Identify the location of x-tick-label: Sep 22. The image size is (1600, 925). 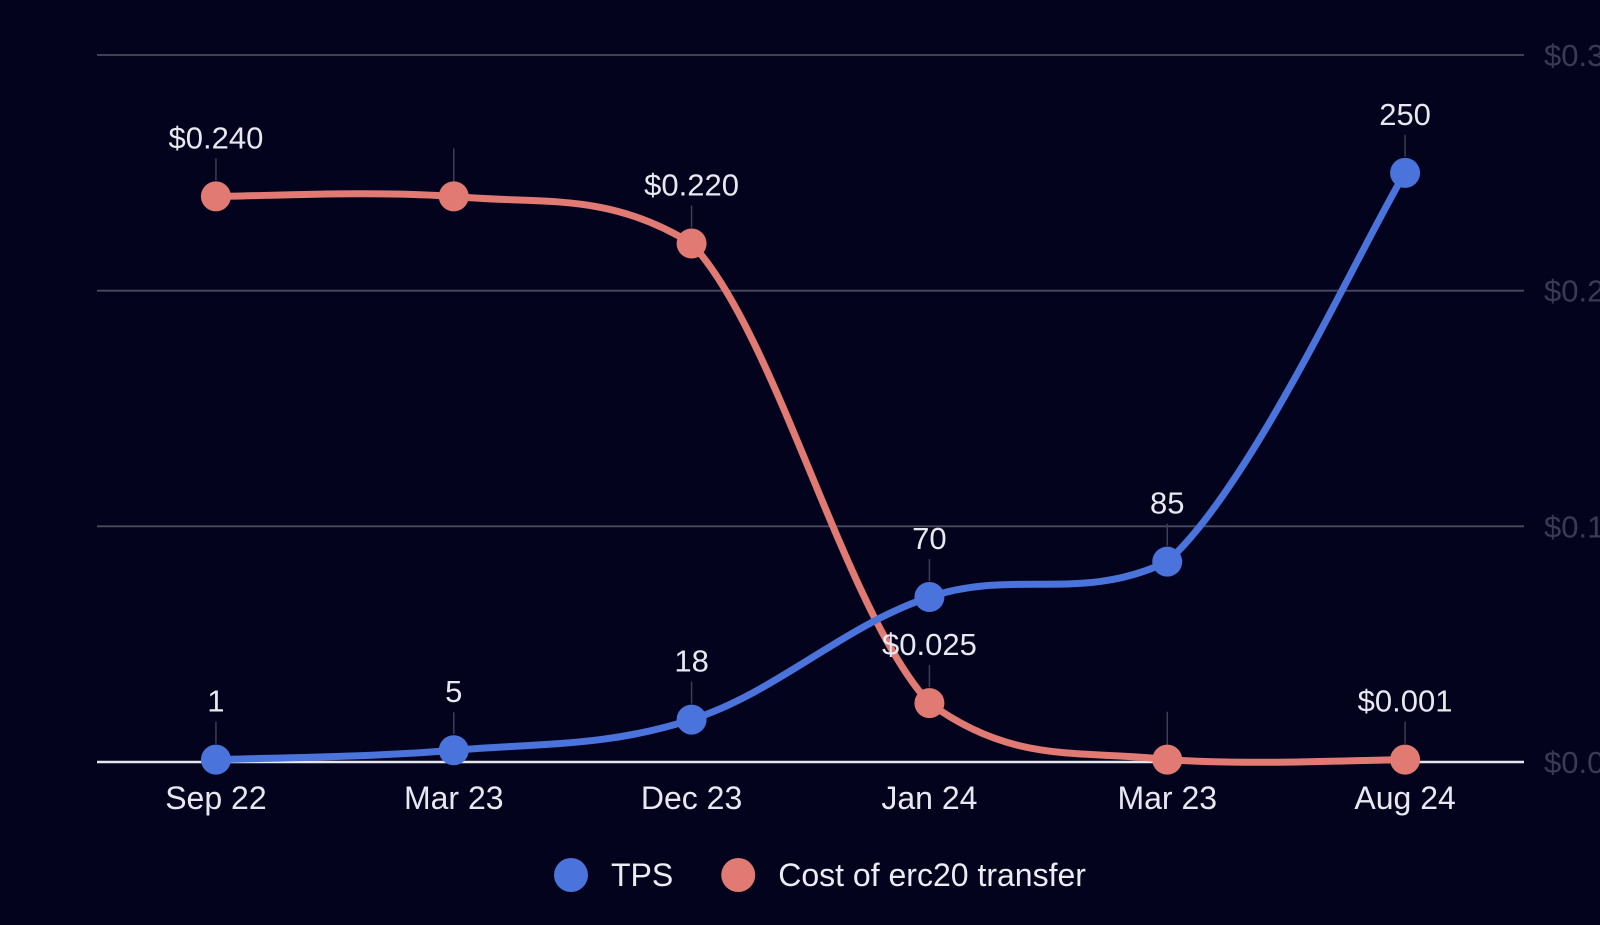
(215, 798).